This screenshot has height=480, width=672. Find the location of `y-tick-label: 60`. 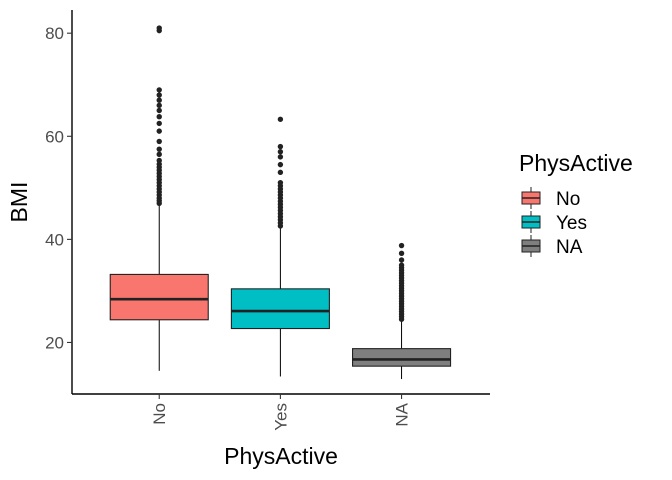

y-tick-label: 60 is located at coordinates (54, 136).